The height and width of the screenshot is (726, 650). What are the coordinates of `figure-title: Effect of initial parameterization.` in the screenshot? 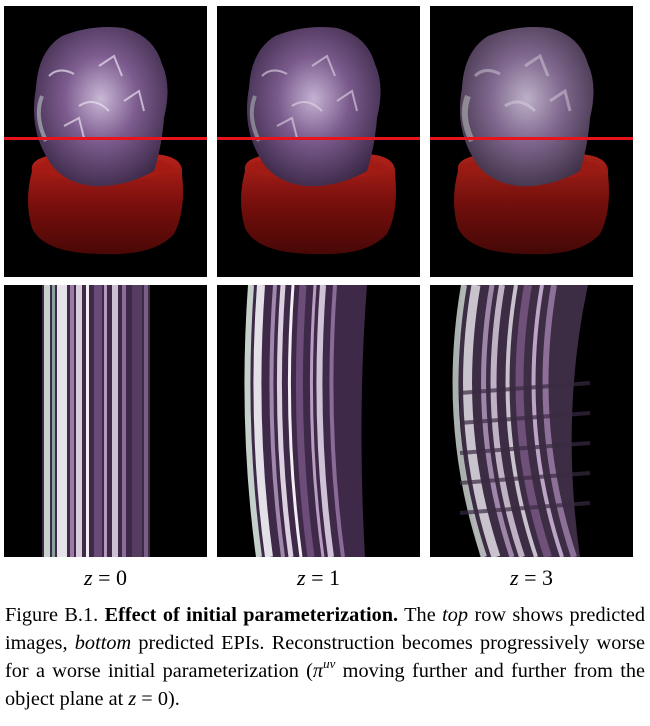 It's located at (251, 615).